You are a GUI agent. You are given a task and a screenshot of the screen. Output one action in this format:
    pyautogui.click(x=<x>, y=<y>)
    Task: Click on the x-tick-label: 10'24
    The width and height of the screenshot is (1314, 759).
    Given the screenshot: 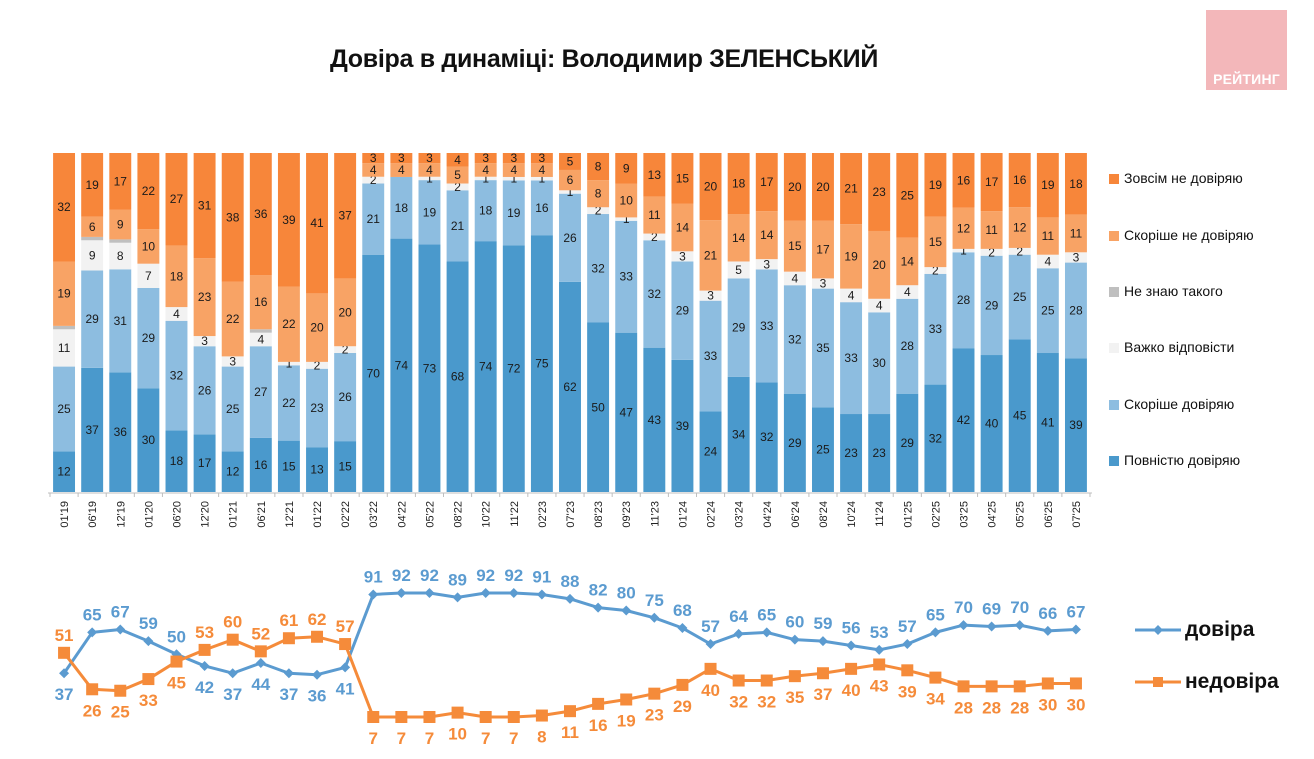 What is the action you would take?
    pyautogui.click(x=852, y=514)
    